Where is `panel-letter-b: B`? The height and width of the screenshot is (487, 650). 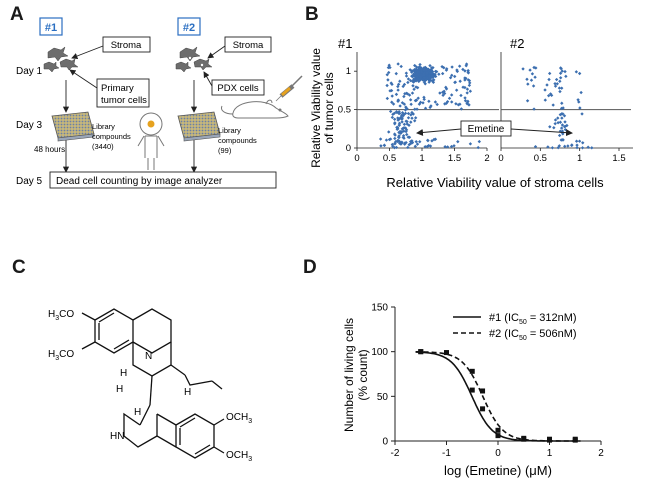
panel-letter-b: B is located at coordinates (312, 14).